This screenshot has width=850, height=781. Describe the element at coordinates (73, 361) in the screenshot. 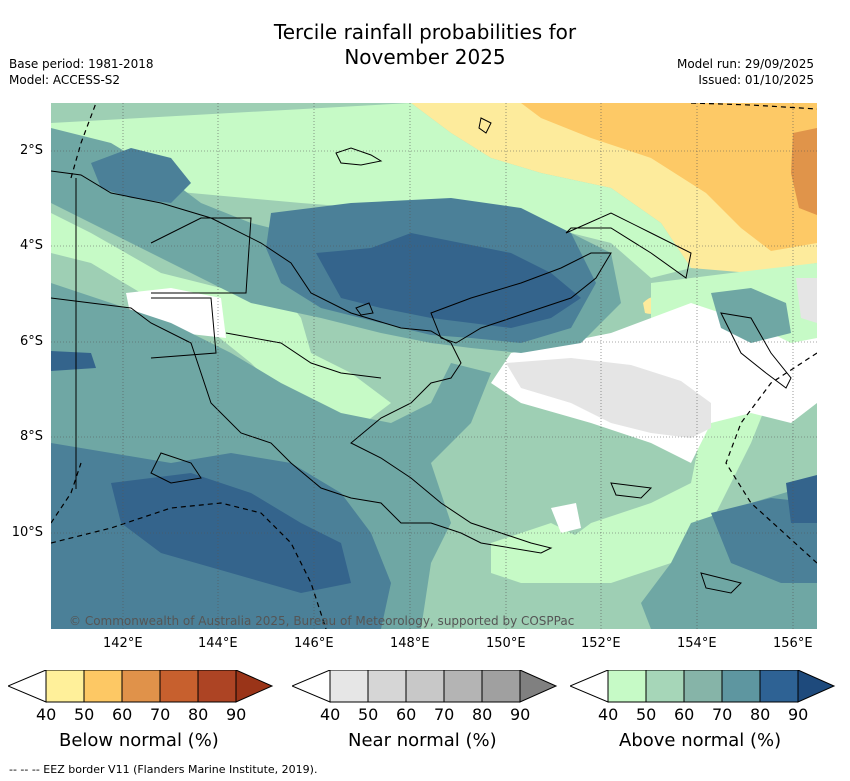

I see `above80-west` at that location.